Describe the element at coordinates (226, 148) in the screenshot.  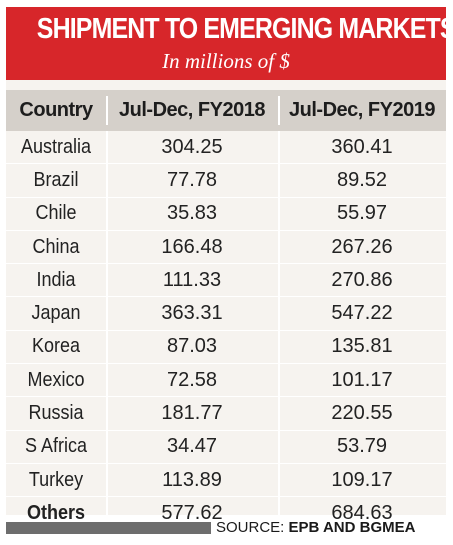
I see `table-row: Australia 304.25 360.41` at that location.